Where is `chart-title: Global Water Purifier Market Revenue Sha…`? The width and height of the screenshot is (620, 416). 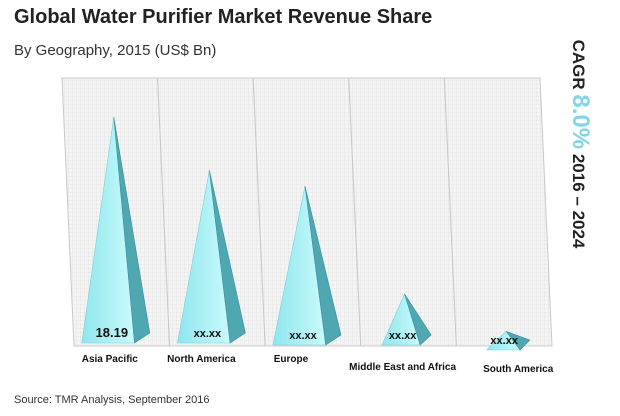 chart-title: Global Water Purifier Market Revenue Sha… is located at coordinates (223, 17).